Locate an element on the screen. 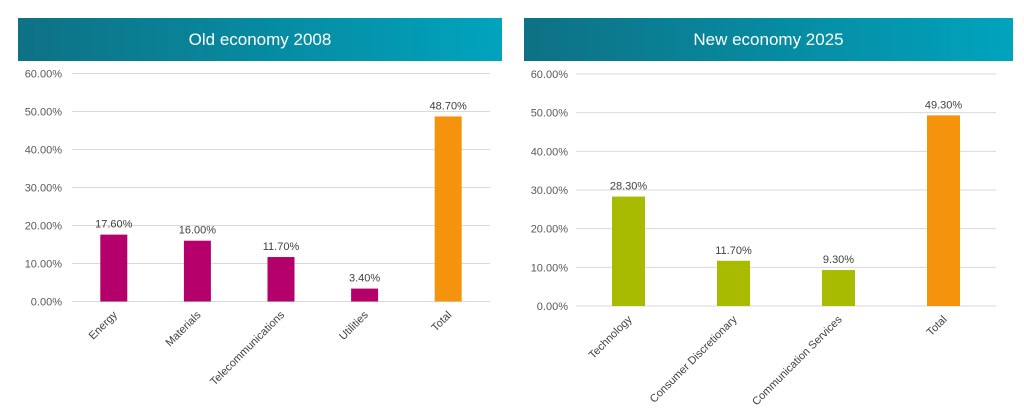 The width and height of the screenshot is (1024, 419). old-economy-bar-materials is located at coordinates (197, 271).